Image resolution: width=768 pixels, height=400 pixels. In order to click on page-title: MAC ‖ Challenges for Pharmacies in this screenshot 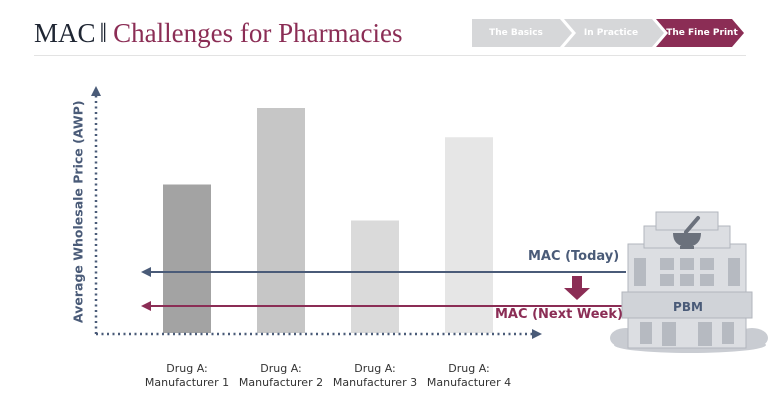, I will do `click(218, 33)`.